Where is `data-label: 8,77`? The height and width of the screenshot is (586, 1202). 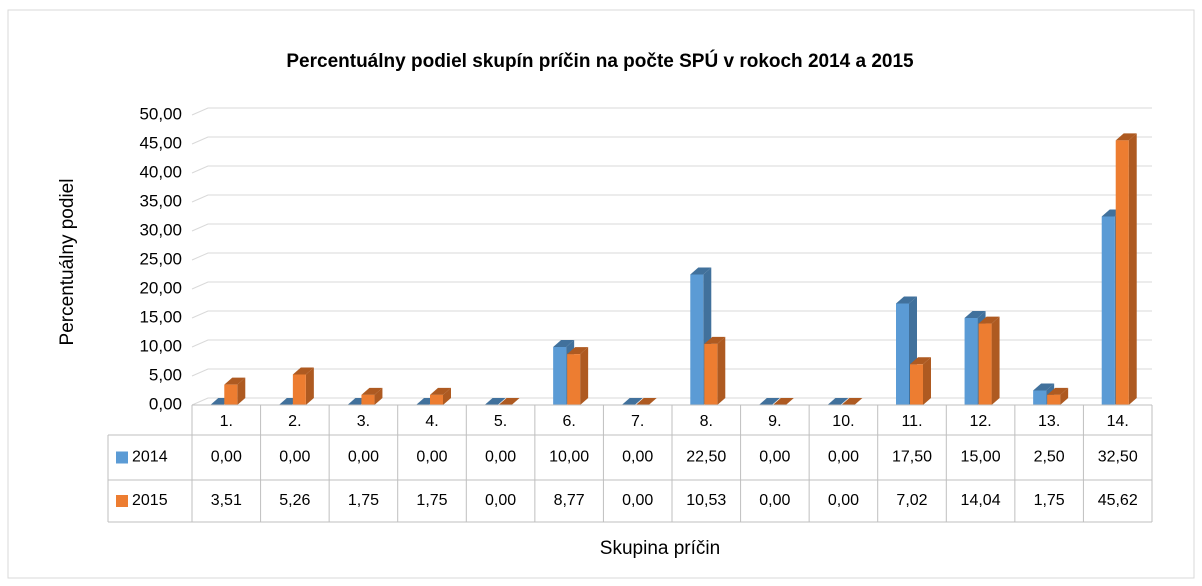
data-label: 8,77 is located at coordinates (569, 500).